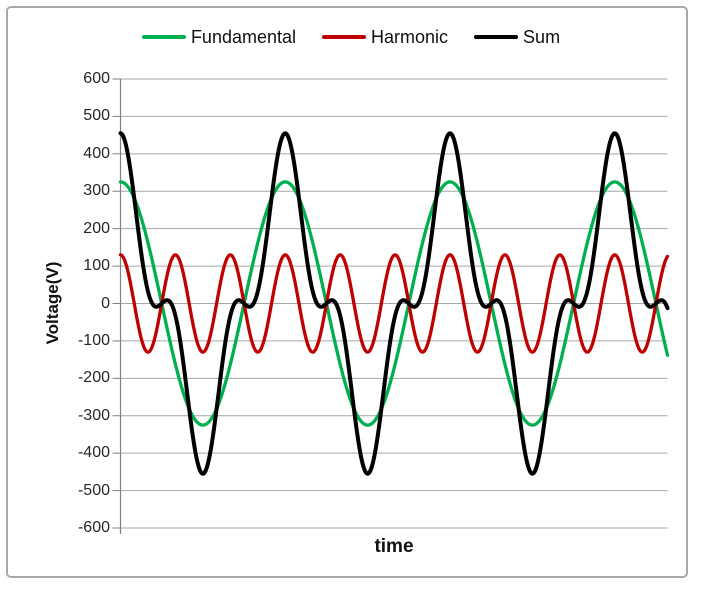 Image resolution: width=702 pixels, height=596 pixels. What do you see at coordinates (52, 303) in the screenshot?
I see `y-axis-title: Voltage(V)` at bounding box center [52, 303].